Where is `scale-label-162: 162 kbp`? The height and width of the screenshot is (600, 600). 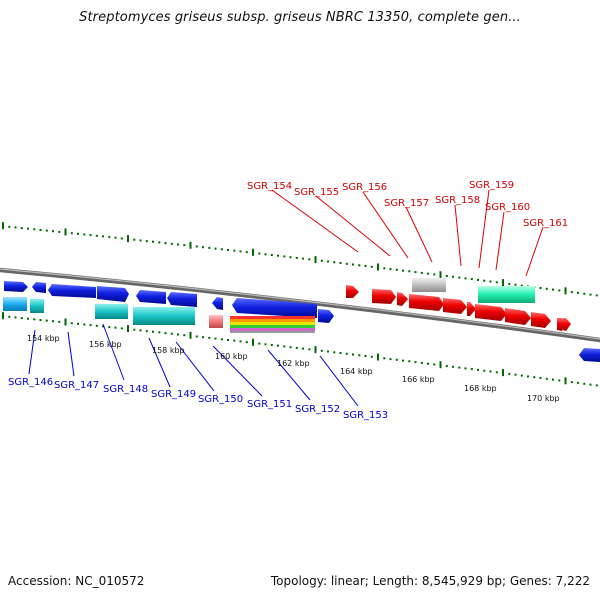
scale-label-162: 162 kbp is located at coordinates (293, 363).